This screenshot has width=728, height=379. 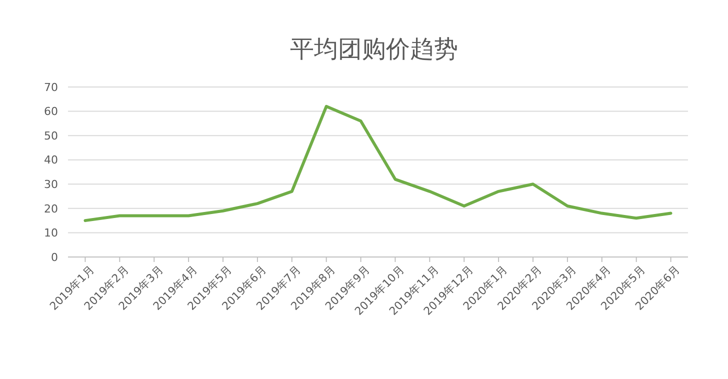 What do you see at coordinates (51, 87) in the screenshot?
I see `y-tick-label: 70` at bounding box center [51, 87].